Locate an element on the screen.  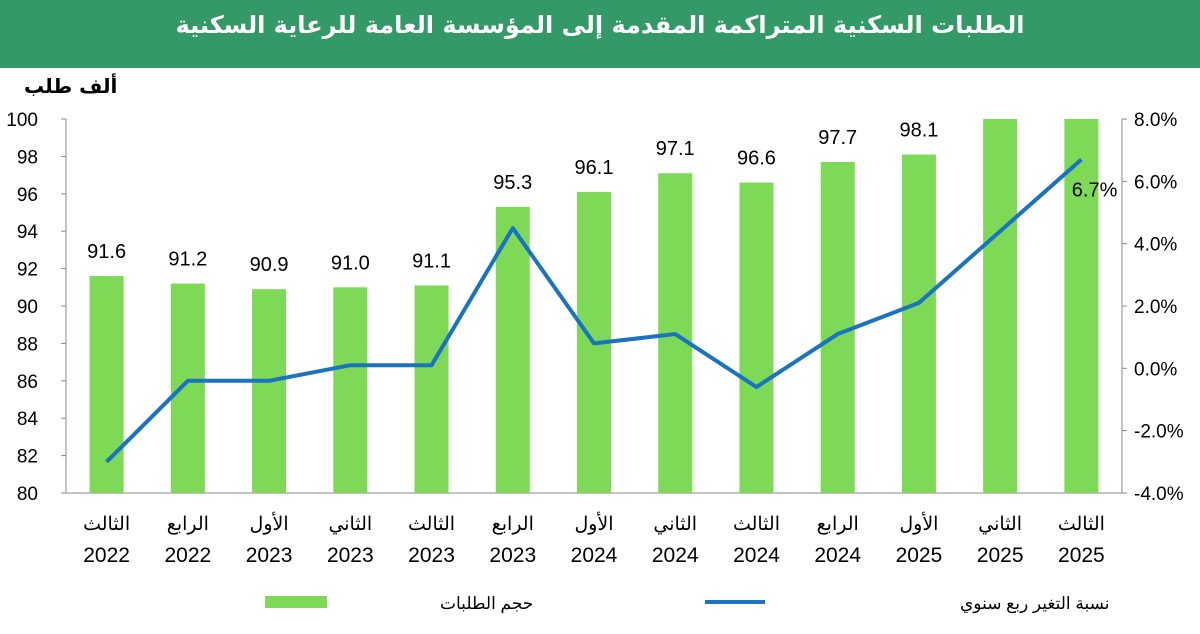
bar-data-label: 96.1 is located at coordinates (594, 168).